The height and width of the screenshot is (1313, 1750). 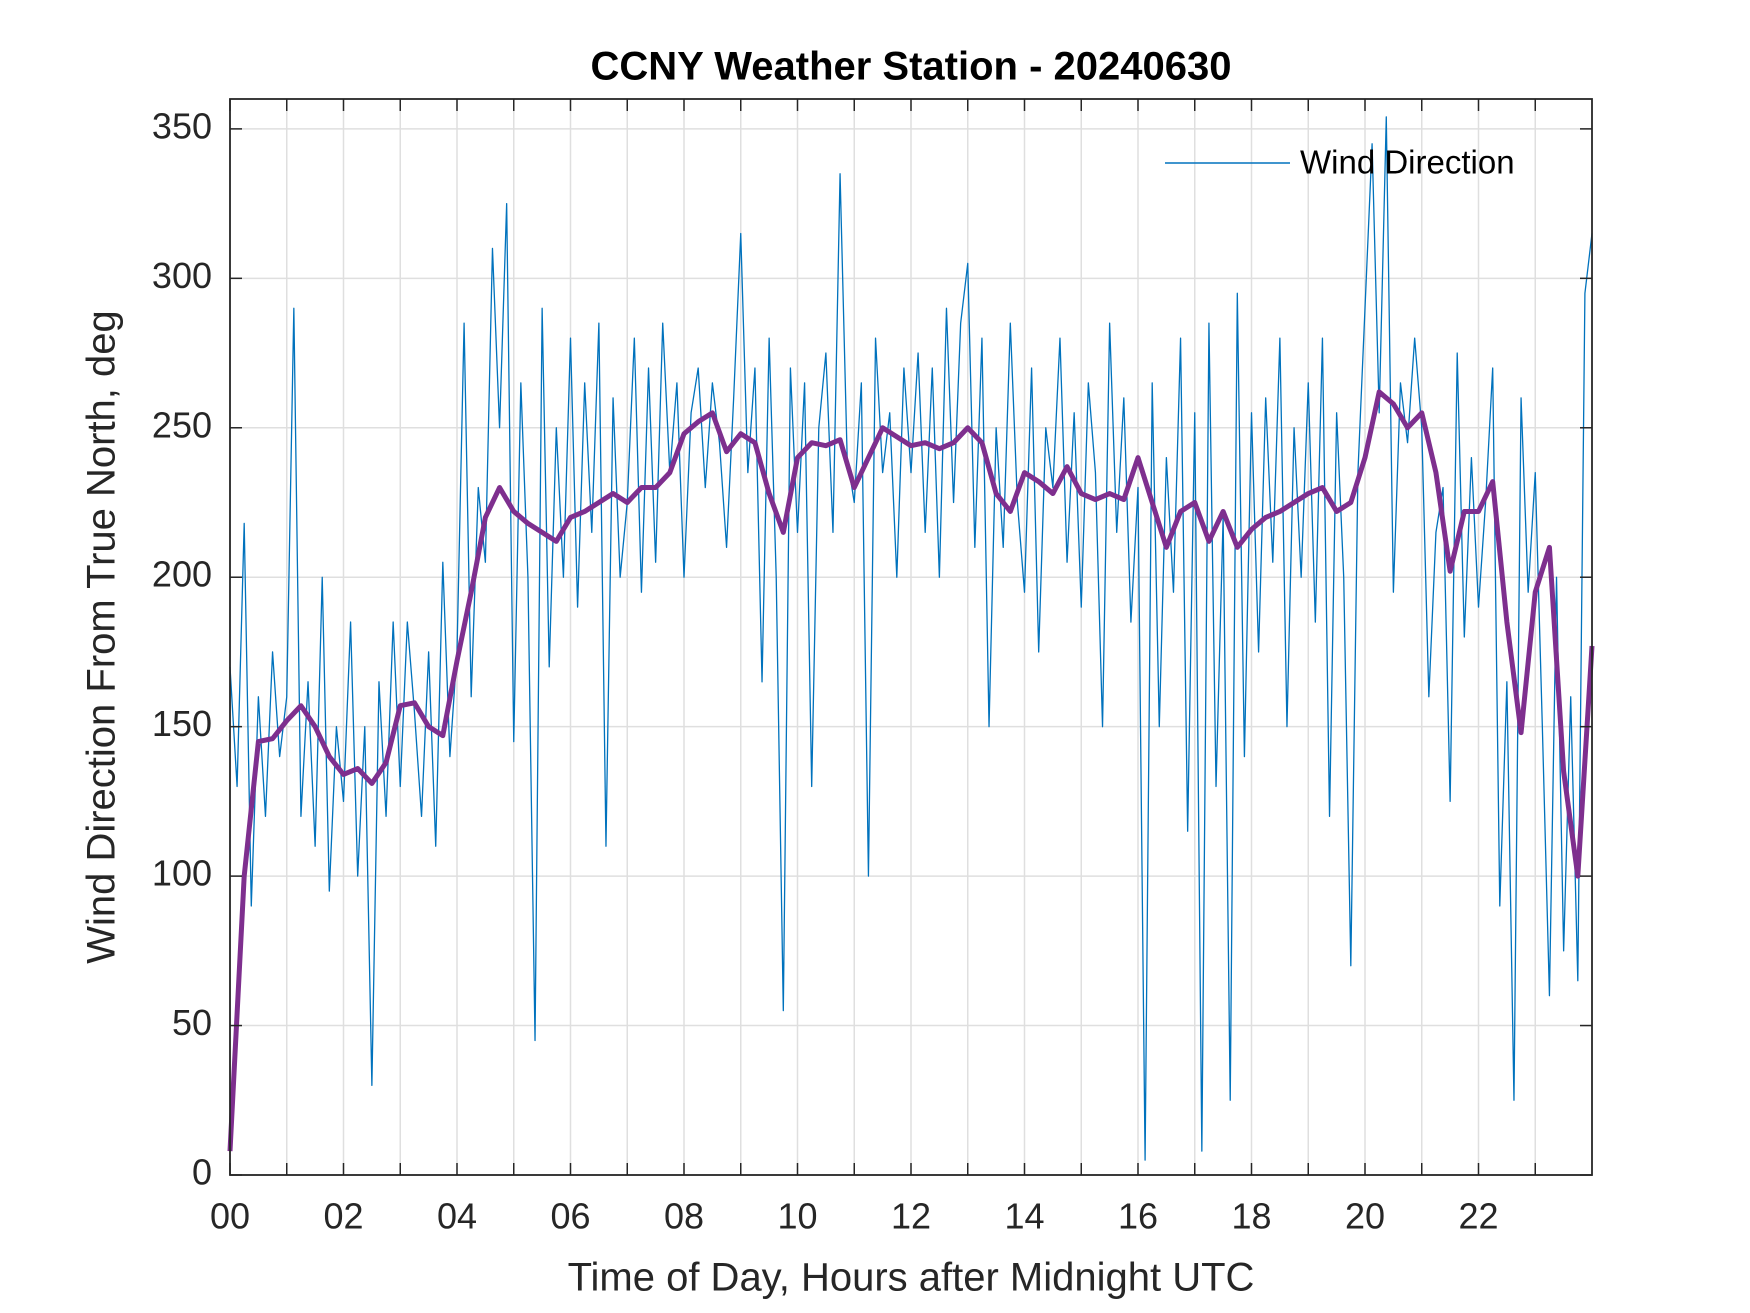 What do you see at coordinates (1365, 1216) in the screenshot?
I see `x-tick-label: 20` at bounding box center [1365, 1216].